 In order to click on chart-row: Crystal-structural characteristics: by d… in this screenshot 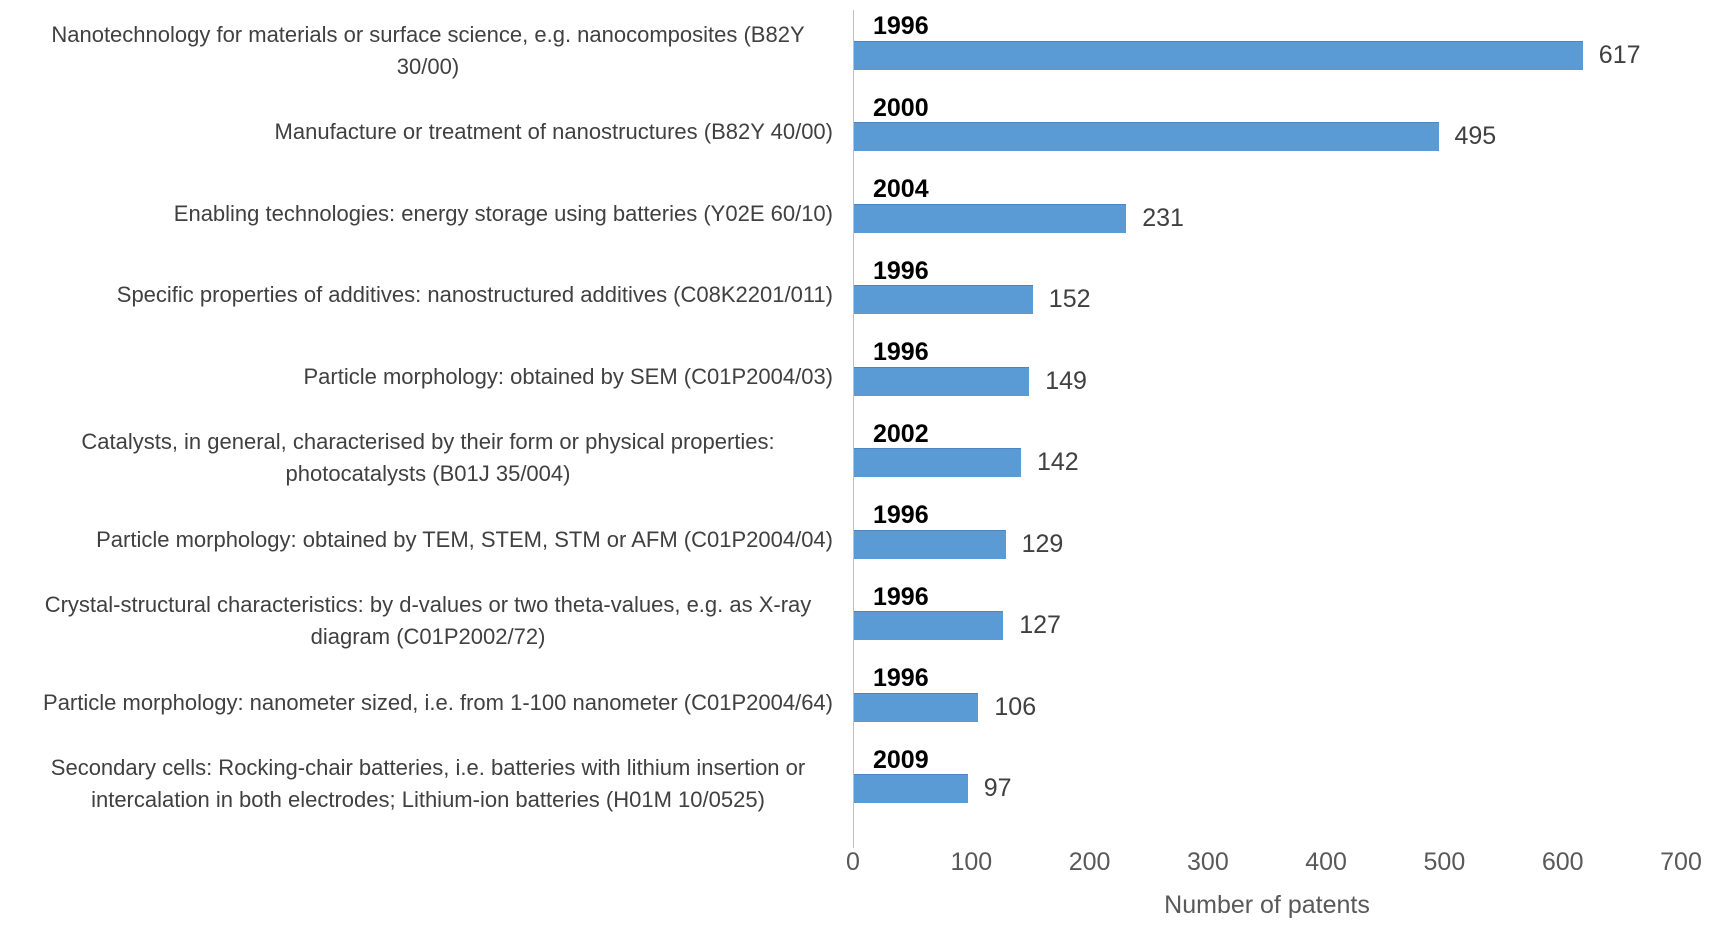, I will do `click(856, 622)`.